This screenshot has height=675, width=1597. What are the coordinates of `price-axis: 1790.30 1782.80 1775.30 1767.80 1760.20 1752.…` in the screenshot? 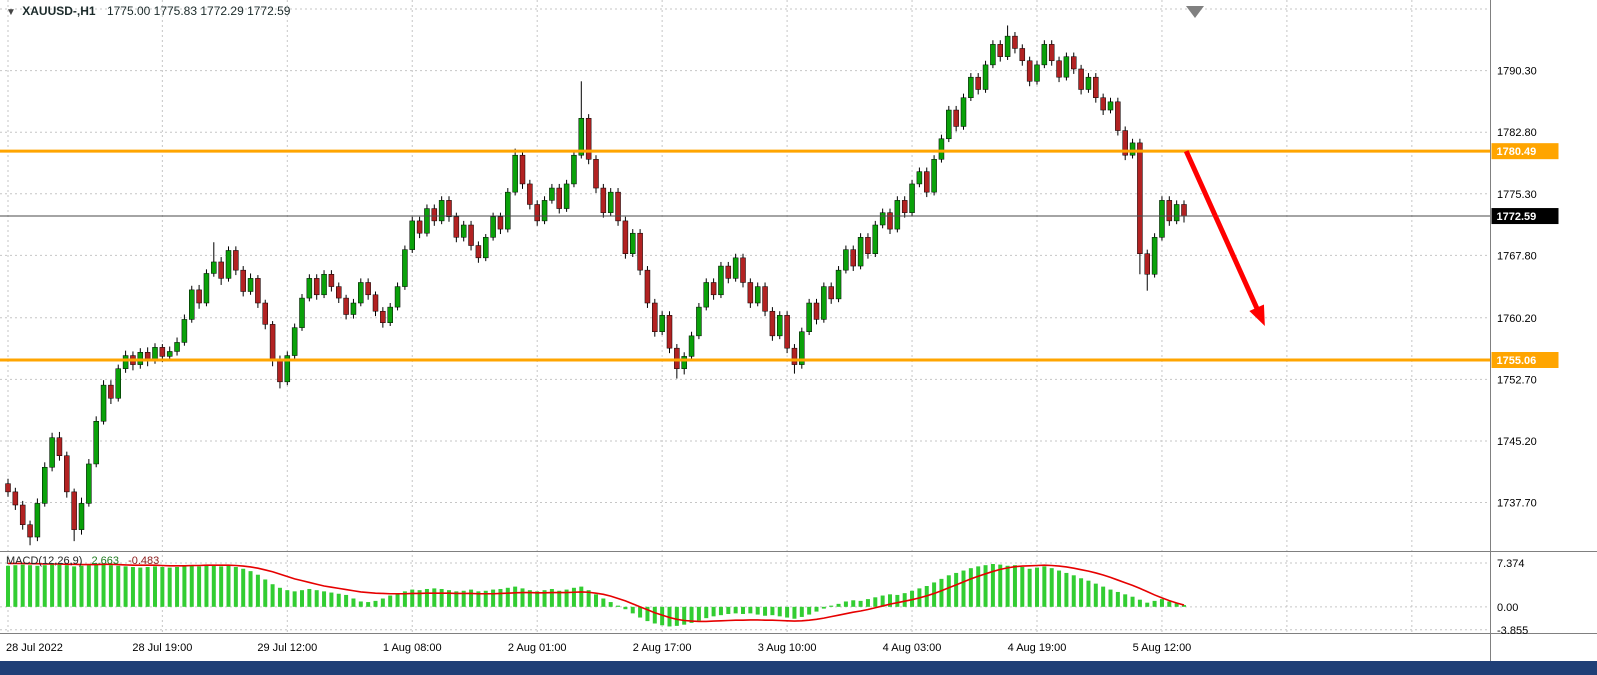 It's located at (1517, 351).